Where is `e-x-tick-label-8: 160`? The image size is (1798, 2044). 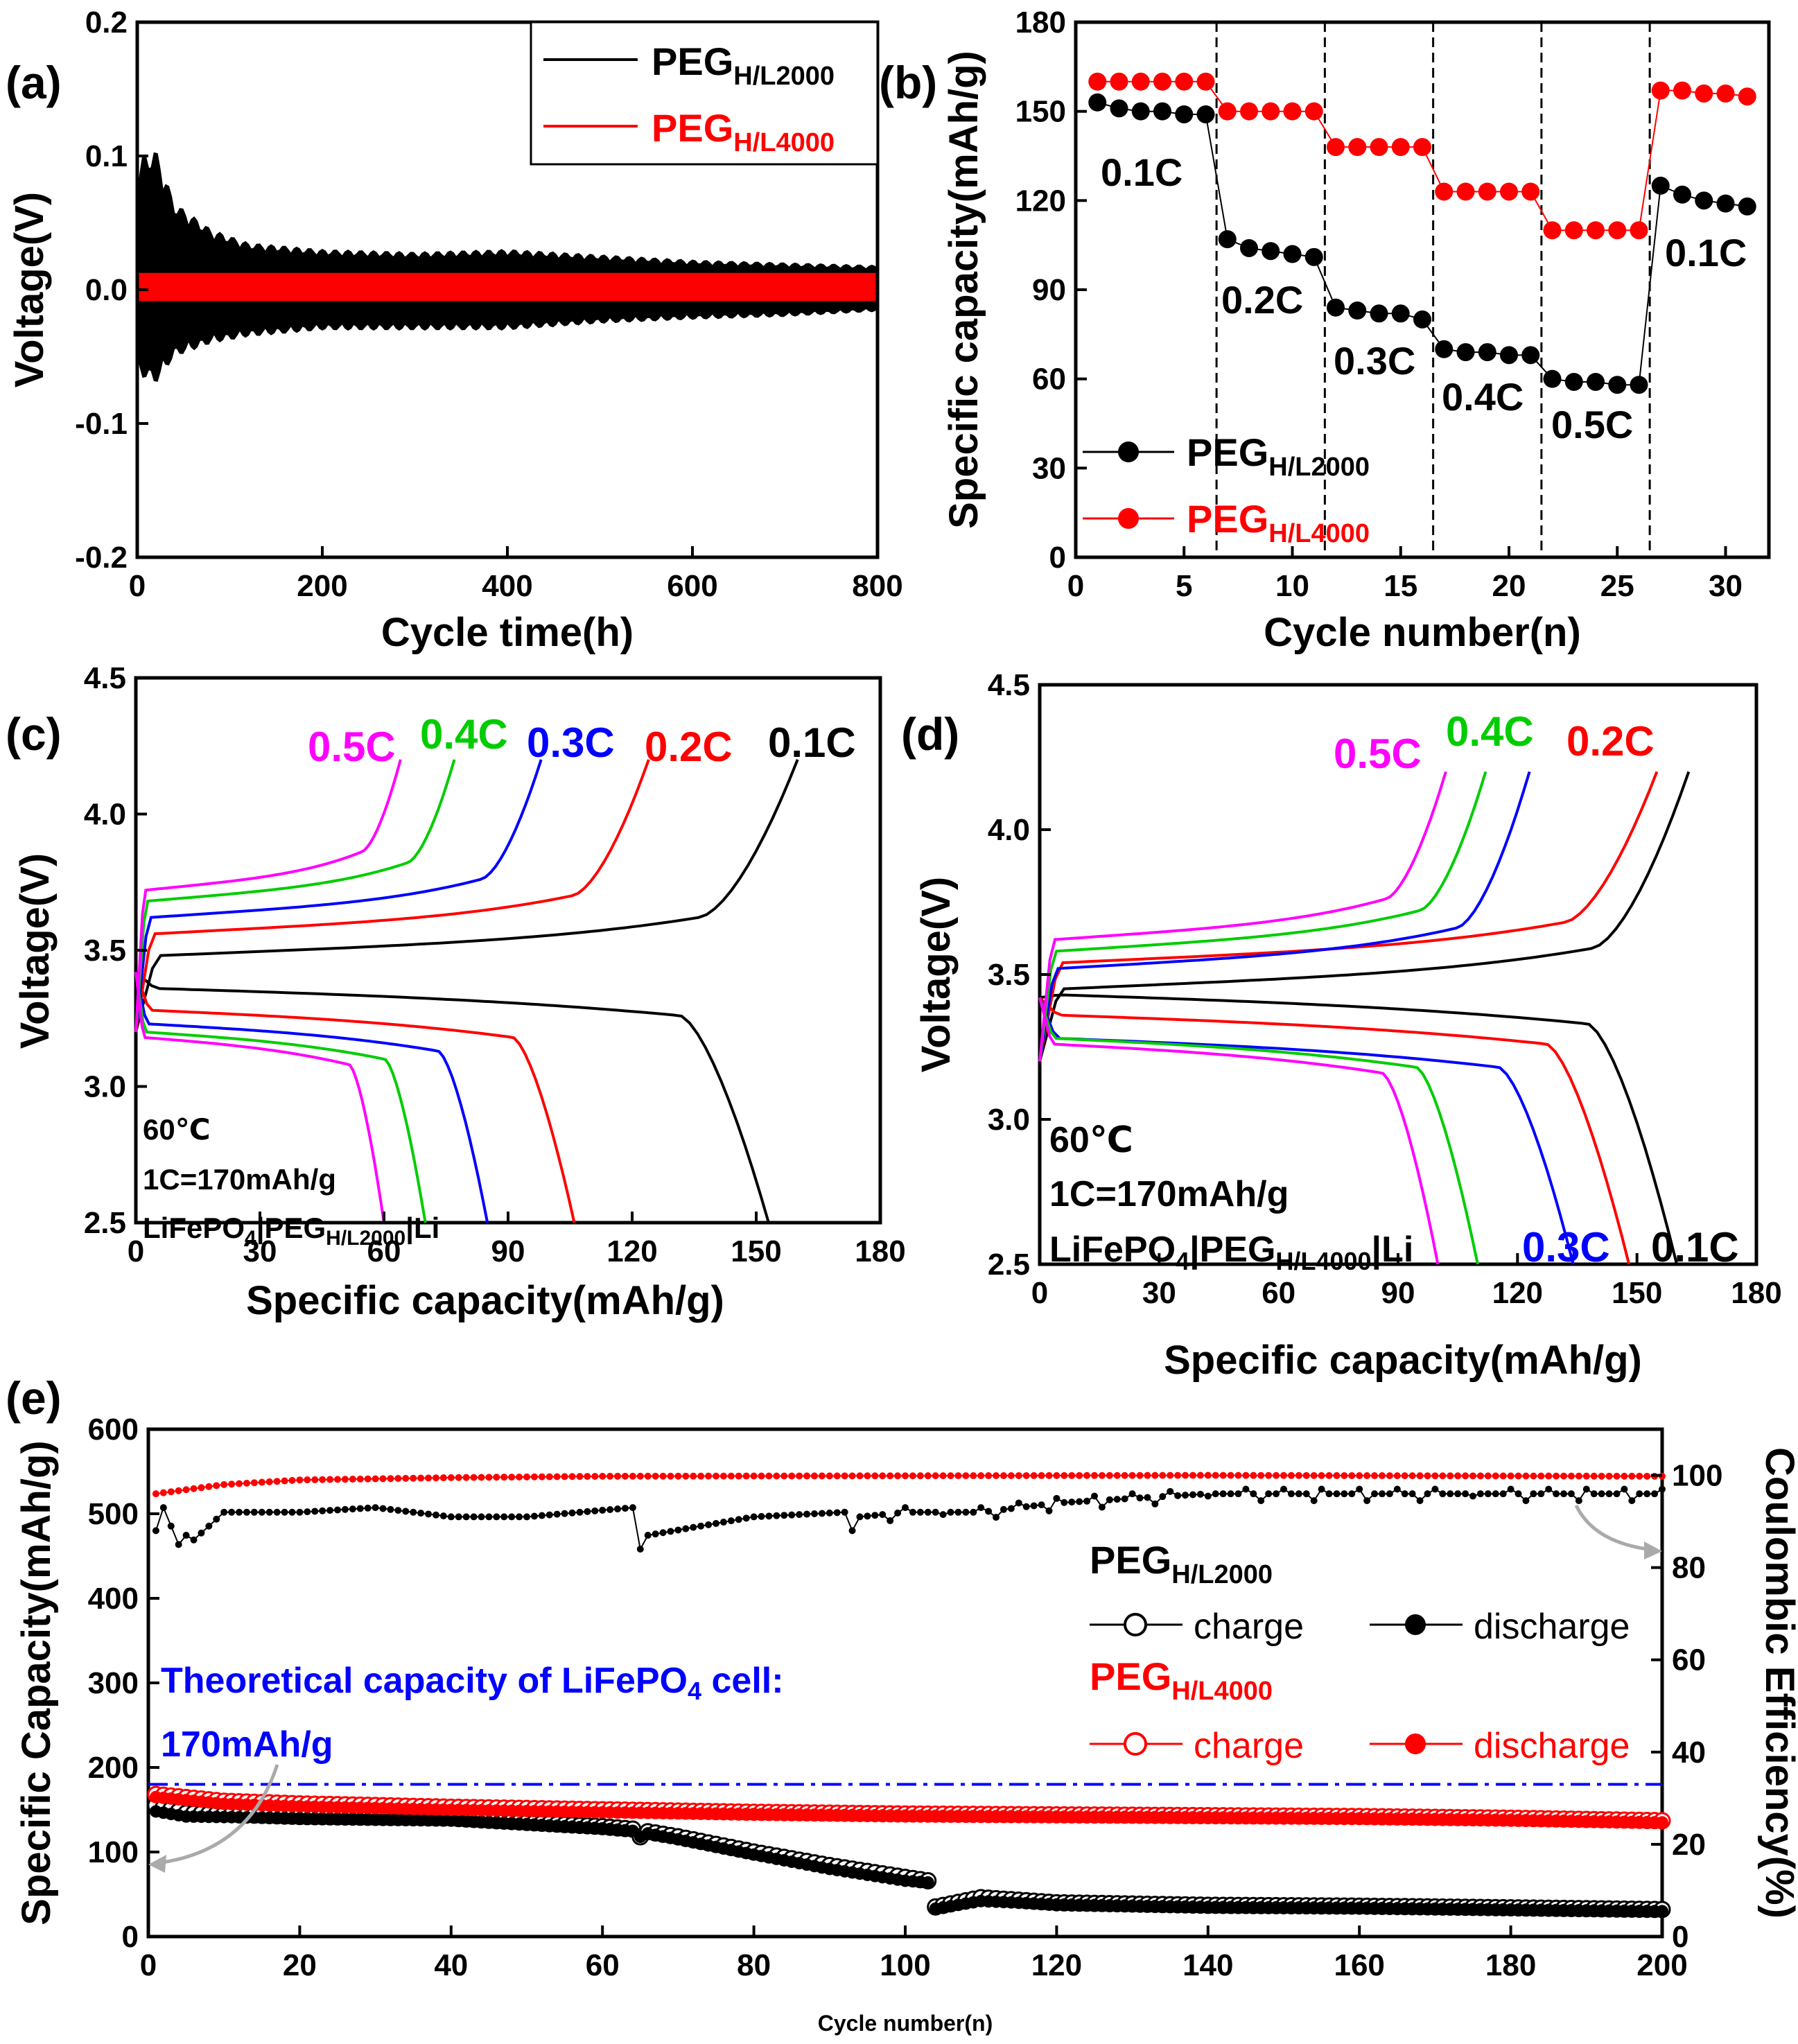
e-x-tick-label-8: 160 is located at coordinates (1359, 1965).